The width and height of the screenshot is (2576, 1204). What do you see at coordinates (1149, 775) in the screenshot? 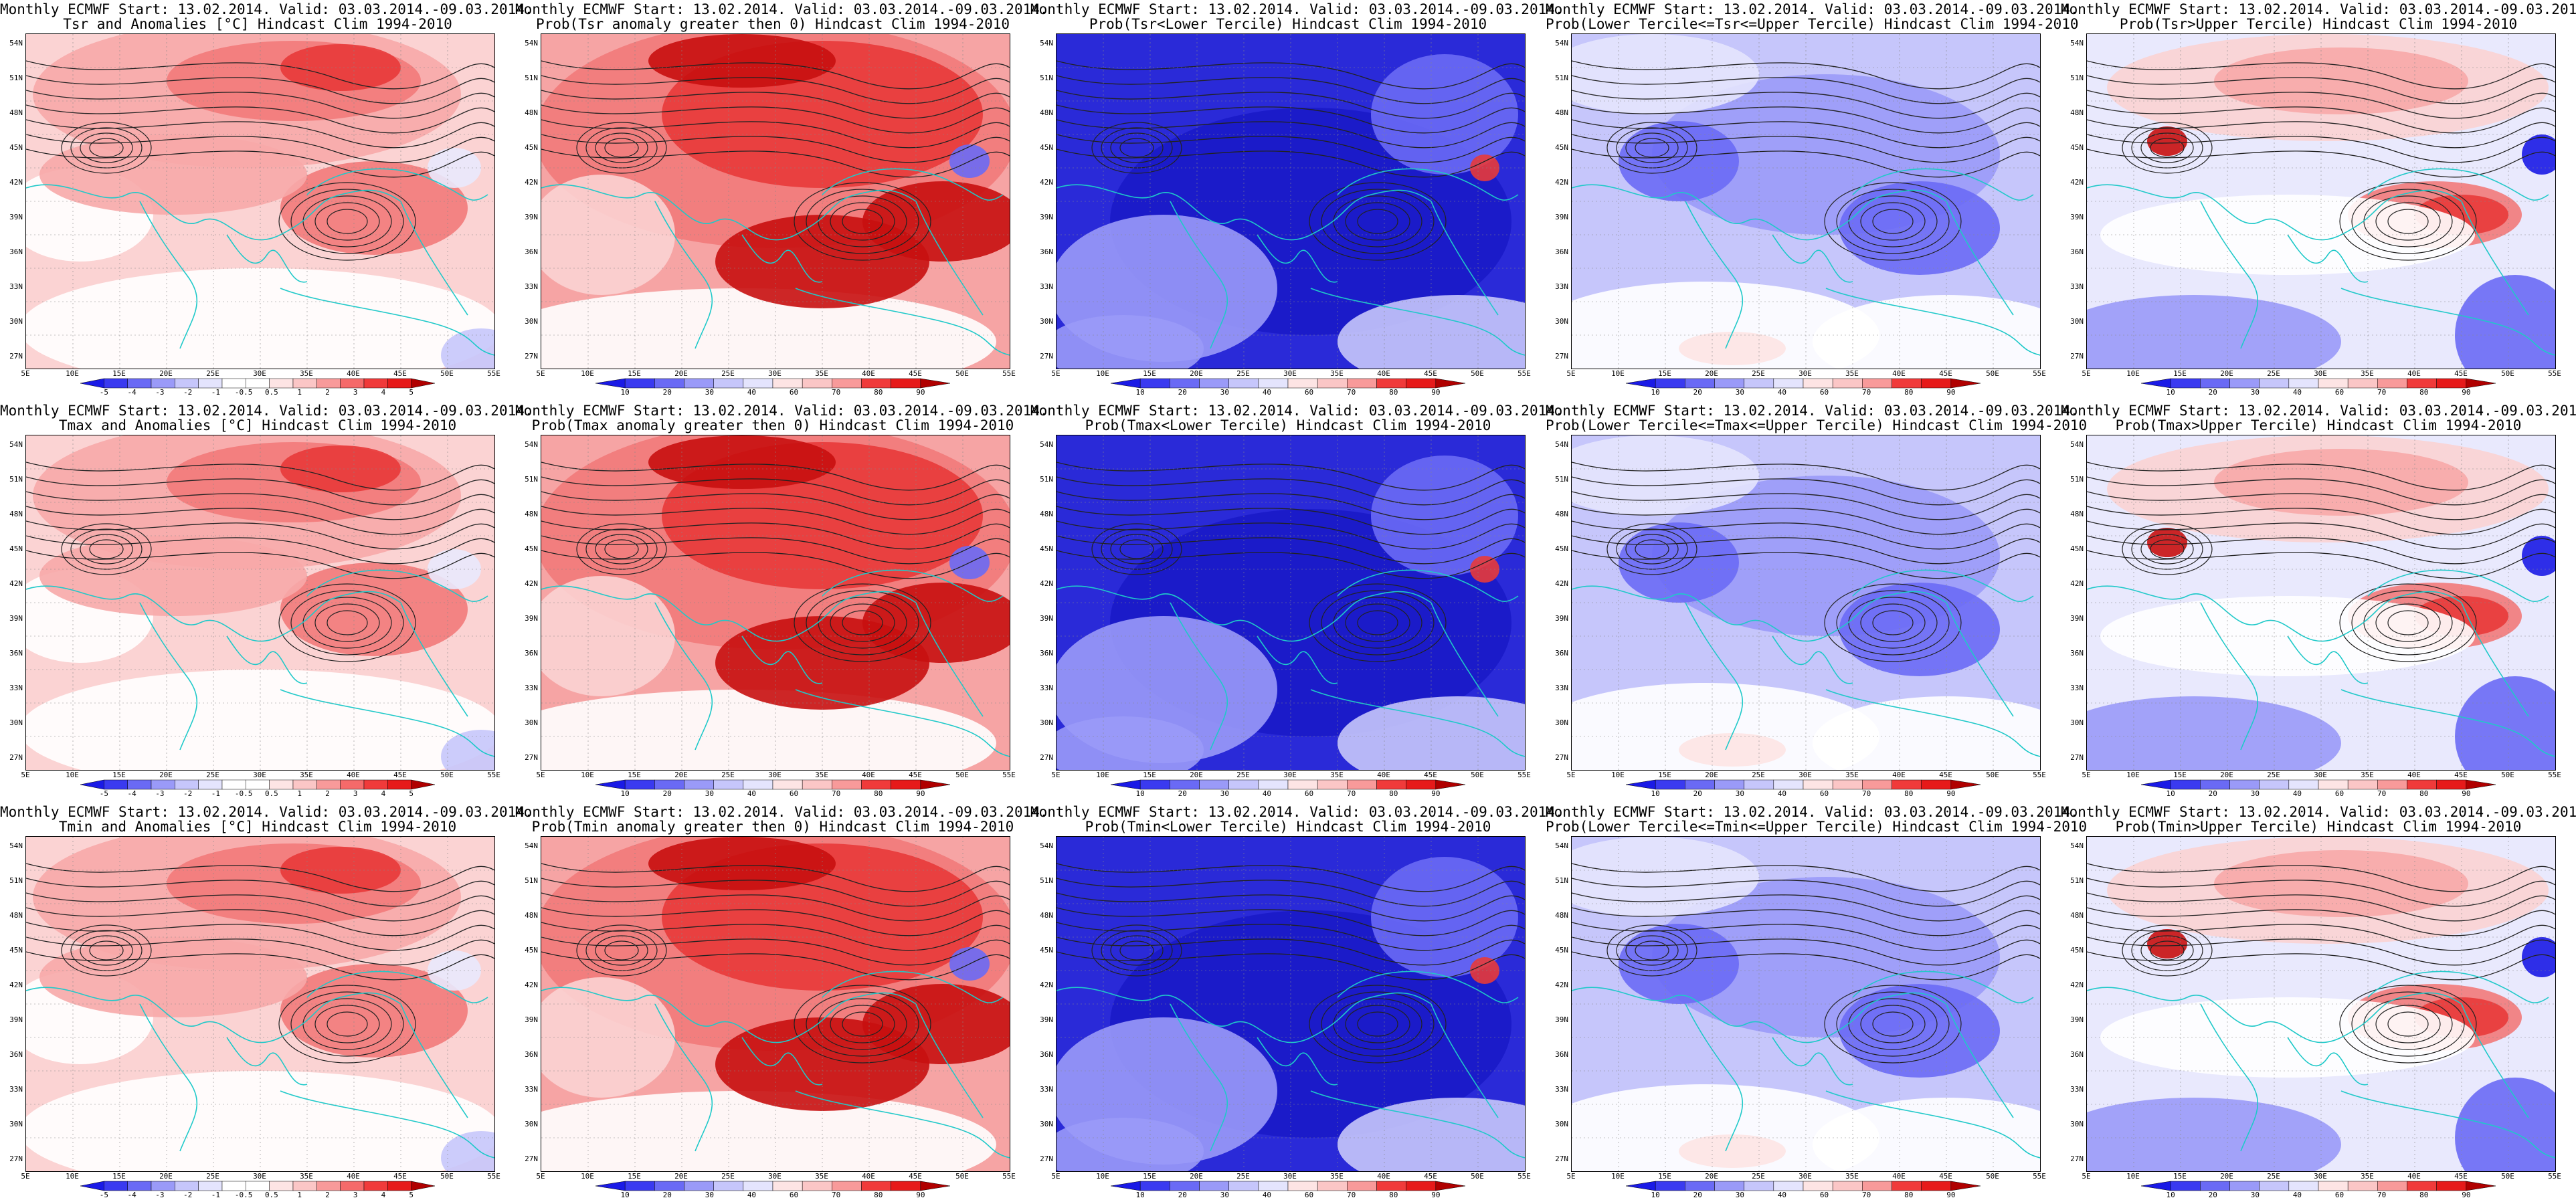
I see `longitude-label: 15E` at bounding box center [1149, 775].